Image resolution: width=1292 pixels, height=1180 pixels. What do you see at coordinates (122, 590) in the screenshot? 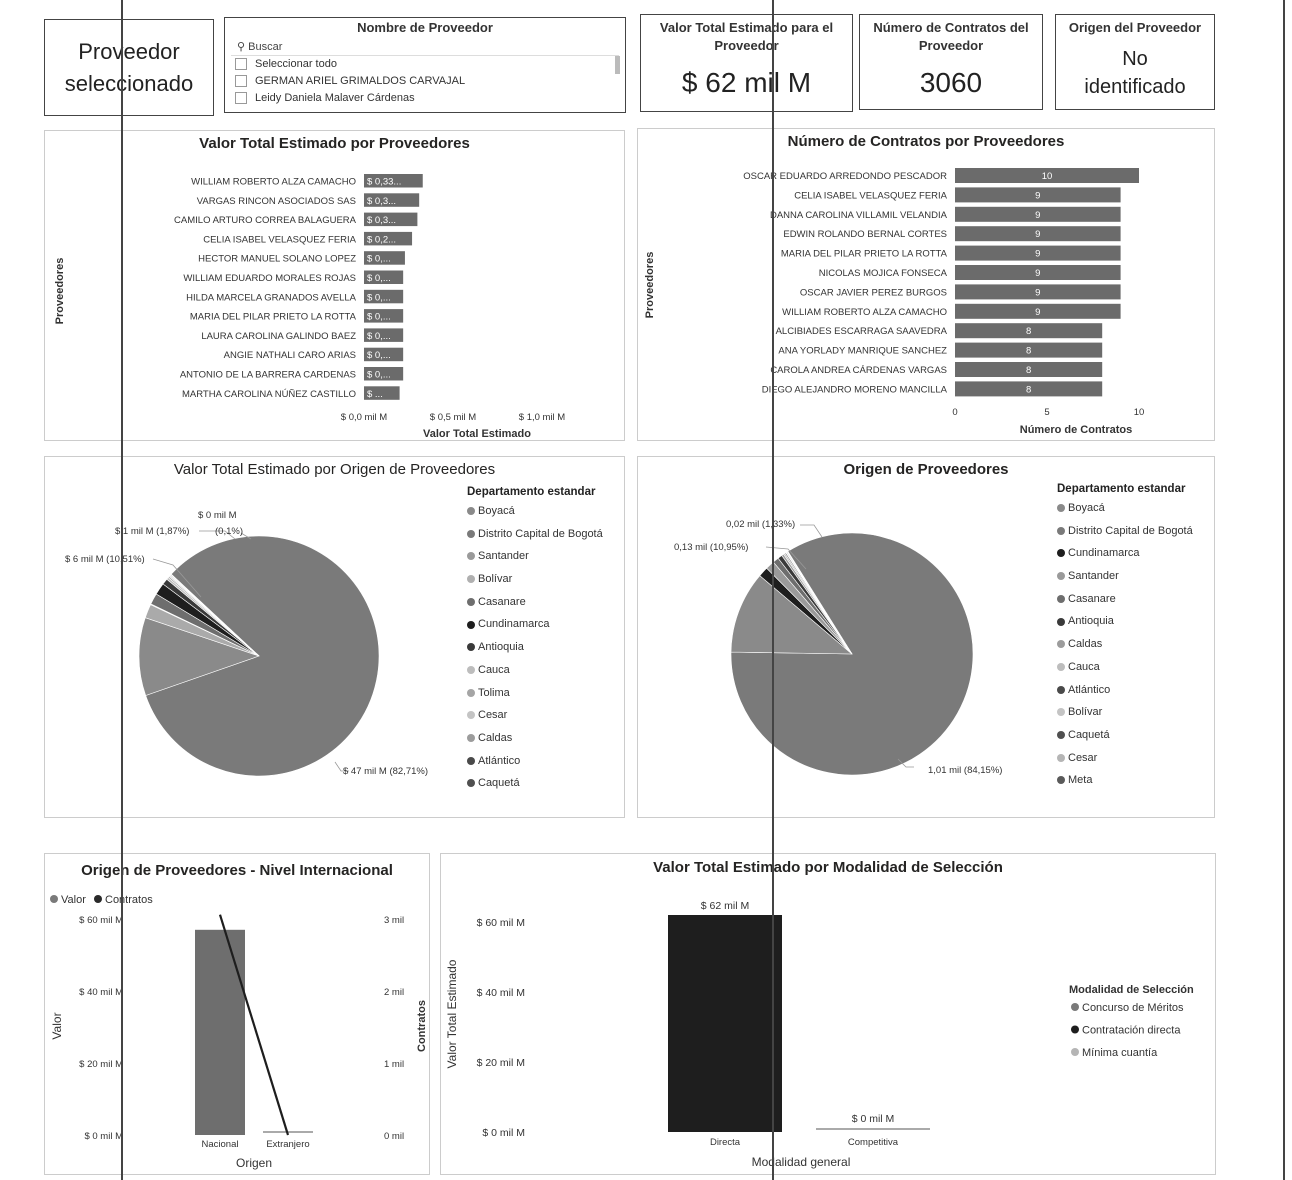
I see `scan-line` at bounding box center [122, 590].